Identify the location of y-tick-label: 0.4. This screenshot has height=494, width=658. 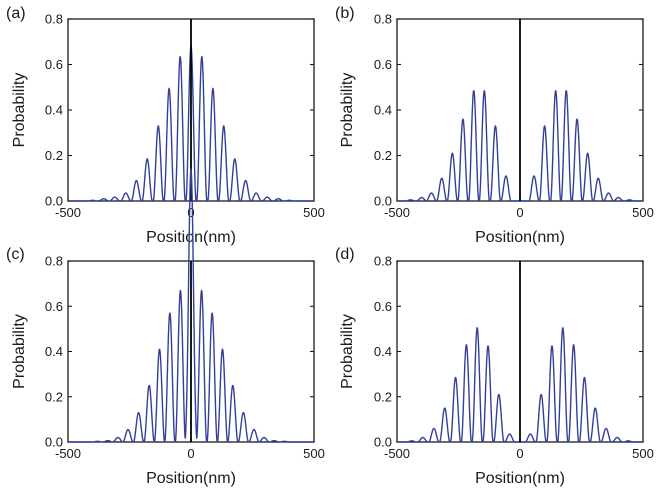
(383, 110).